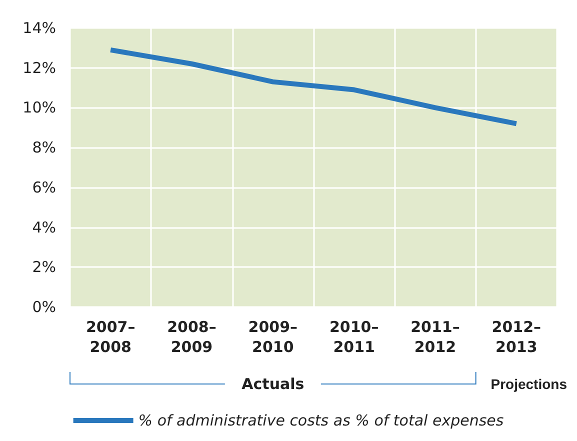 The image size is (577, 441). What do you see at coordinates (44, 267) in the screenshot?
I see `y-tick-label: 2%` at bounding box center [44, 267].